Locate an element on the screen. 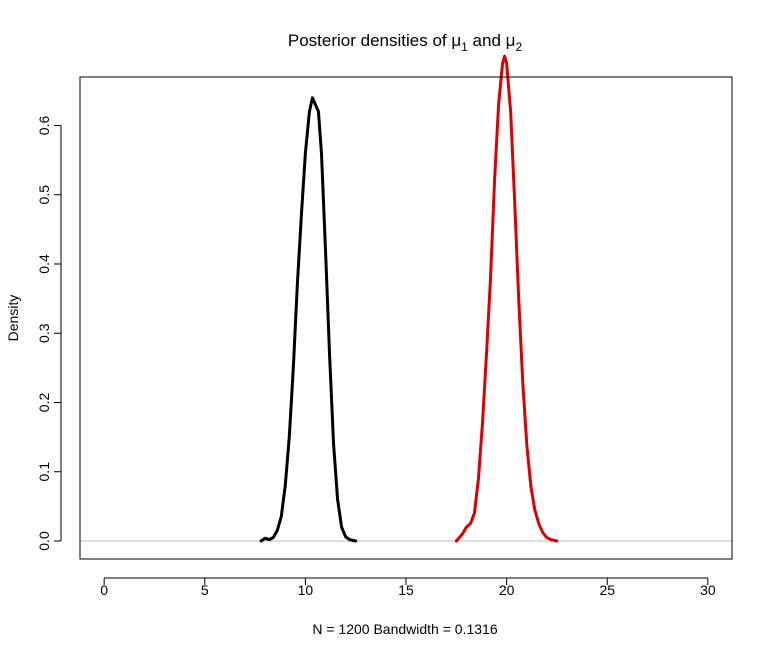 Image resolution: width=773 pixels, height=657 pixels. y-tick-label: 0.2 is located at coordinates (44, 403).